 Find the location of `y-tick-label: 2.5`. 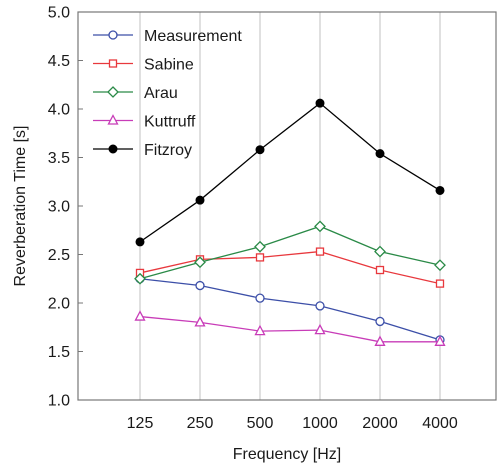

y-tick-label: 2.5 is located at coordinates (59, 255).